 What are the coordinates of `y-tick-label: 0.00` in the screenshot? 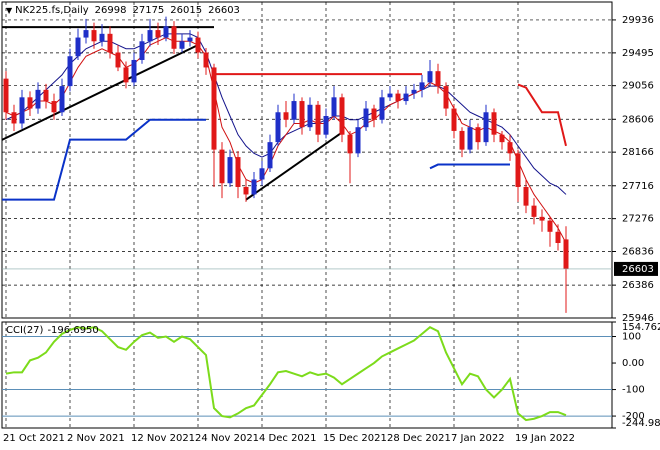 It's located at (633, 363).